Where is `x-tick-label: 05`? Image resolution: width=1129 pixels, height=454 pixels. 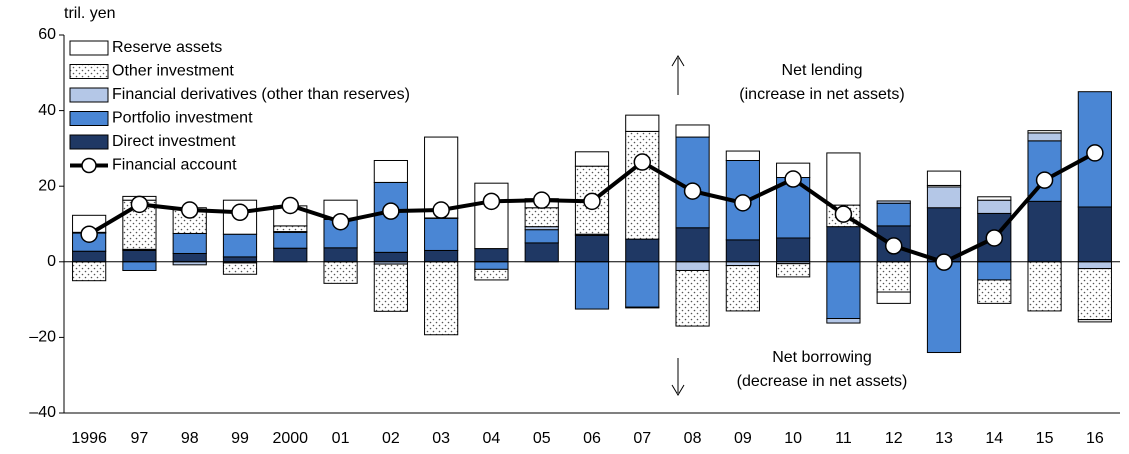
x-tick-label: 05 is located at coordinates (542, 438).